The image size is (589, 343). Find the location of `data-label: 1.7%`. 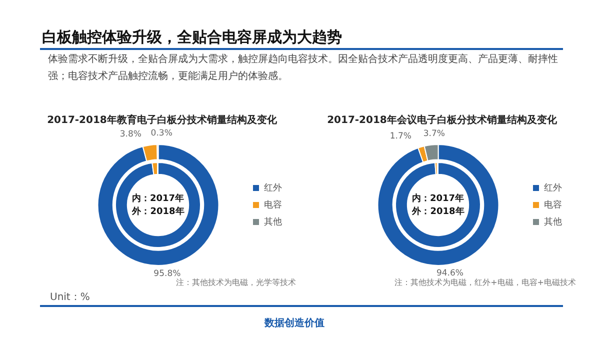

data-label: 1.7% is located at coordinates (401, 137).